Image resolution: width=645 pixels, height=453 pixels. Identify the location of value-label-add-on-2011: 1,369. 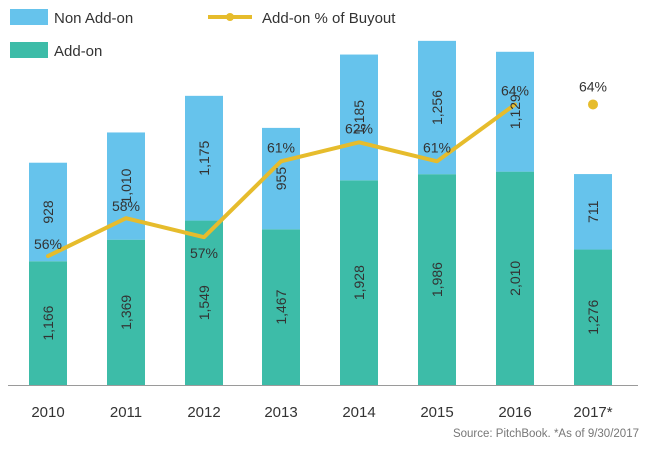
(126, 312).